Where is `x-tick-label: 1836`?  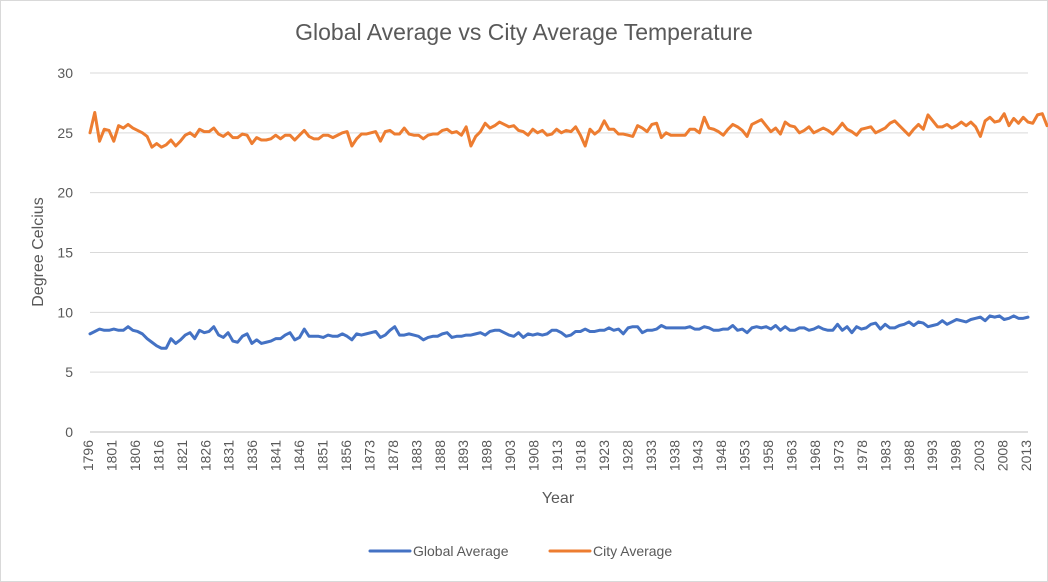
x-tick-label: 1836 is located at coordinates (252, 455).